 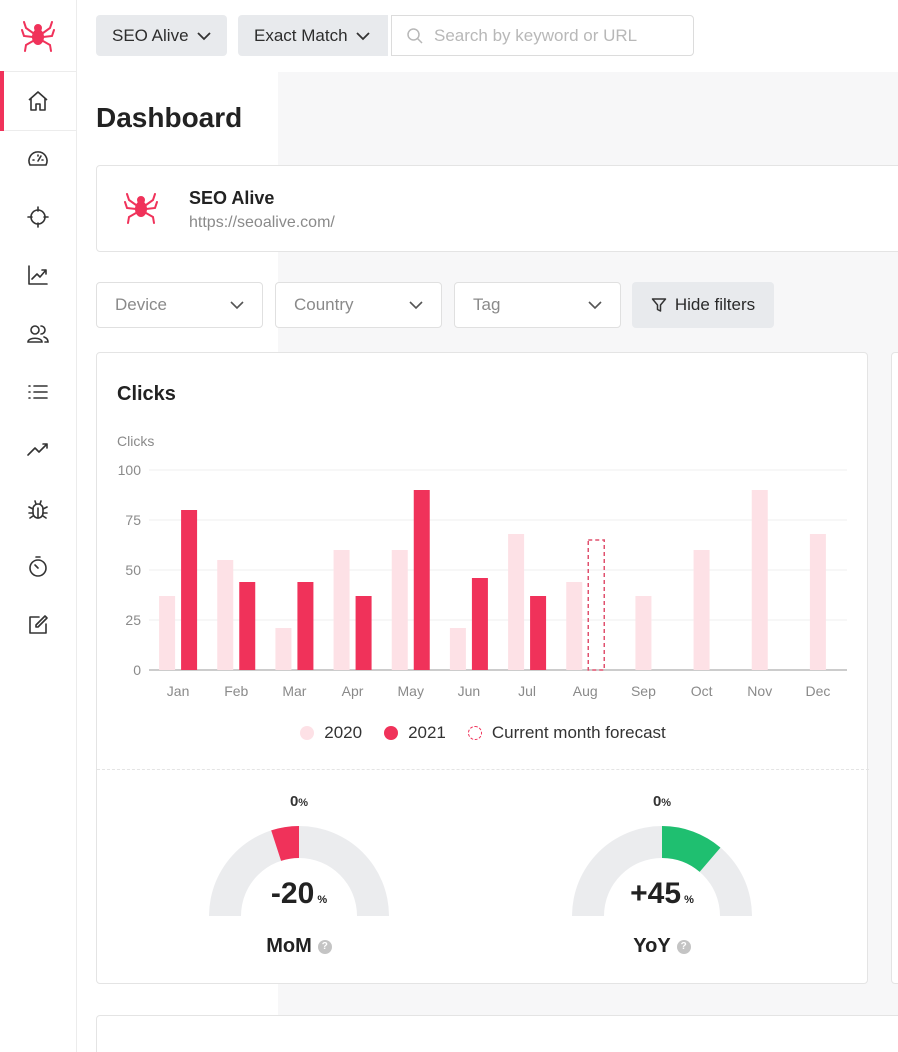 What do you see at coordinates (662, 871) in the screenshot?
I see `yoy-gauge-arc` at bounding box center [662, 871].